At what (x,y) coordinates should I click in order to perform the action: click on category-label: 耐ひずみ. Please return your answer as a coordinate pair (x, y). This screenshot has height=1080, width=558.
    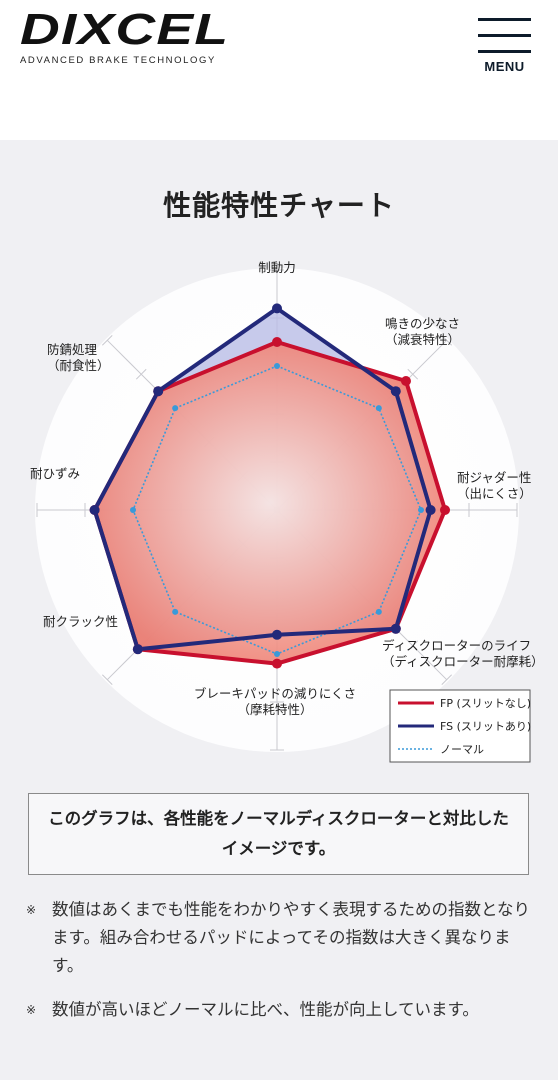
    Looking at the image, I should click on (55, 473).